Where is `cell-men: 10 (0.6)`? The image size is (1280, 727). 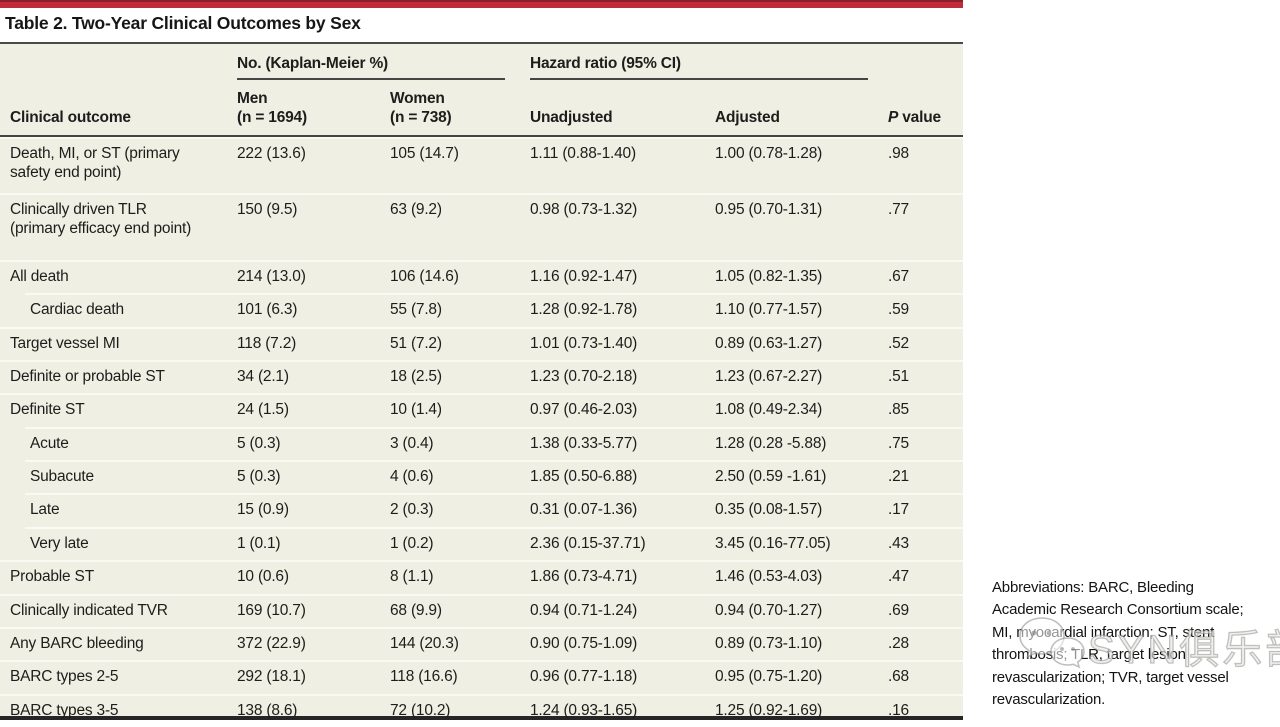
cell-men: 10 (0.6) is located at coordinates (263, 577).